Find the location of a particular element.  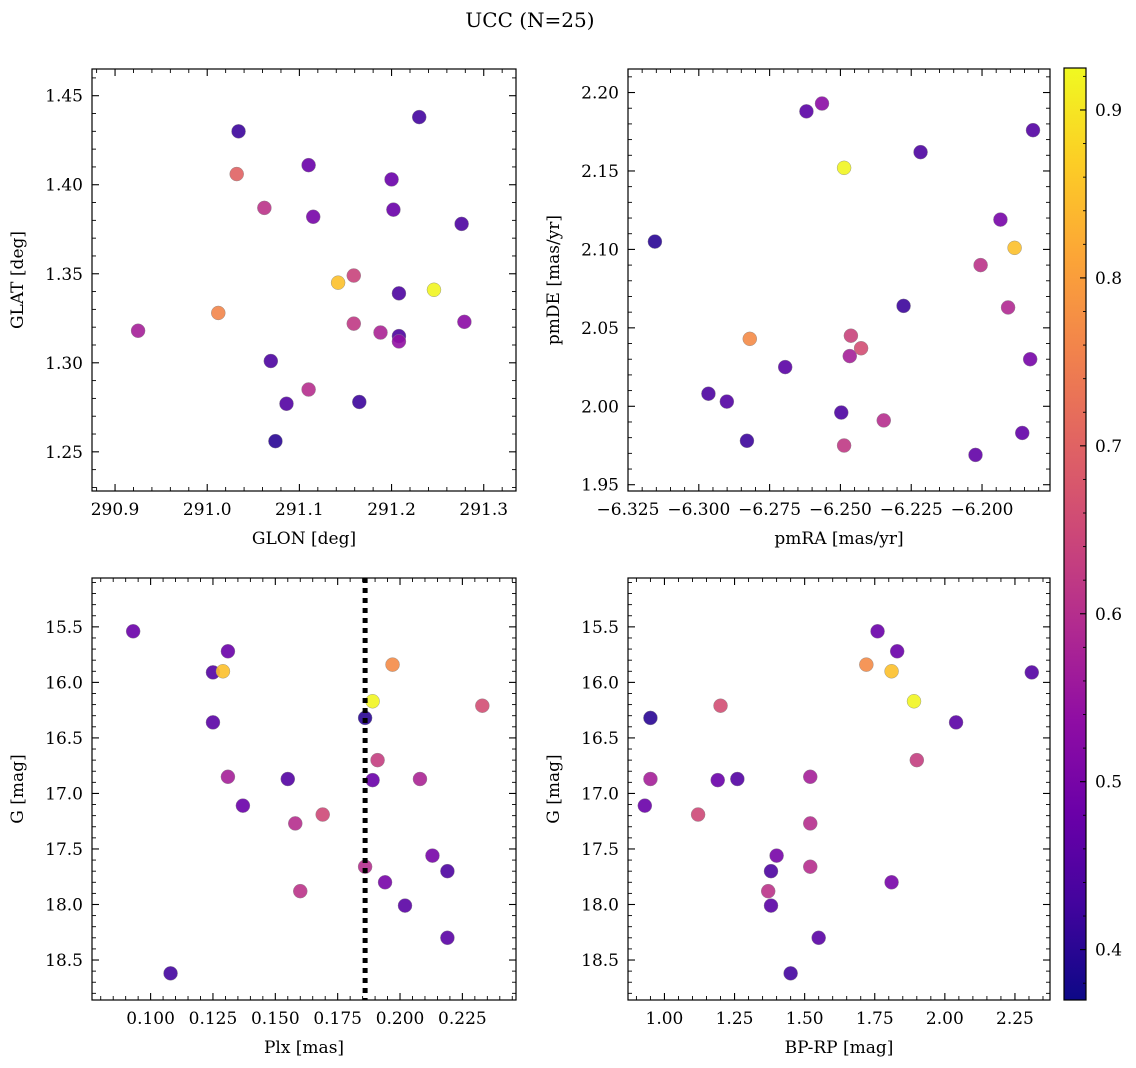

x-tick-label: 2.00 is located at coordinates (945, 1019).